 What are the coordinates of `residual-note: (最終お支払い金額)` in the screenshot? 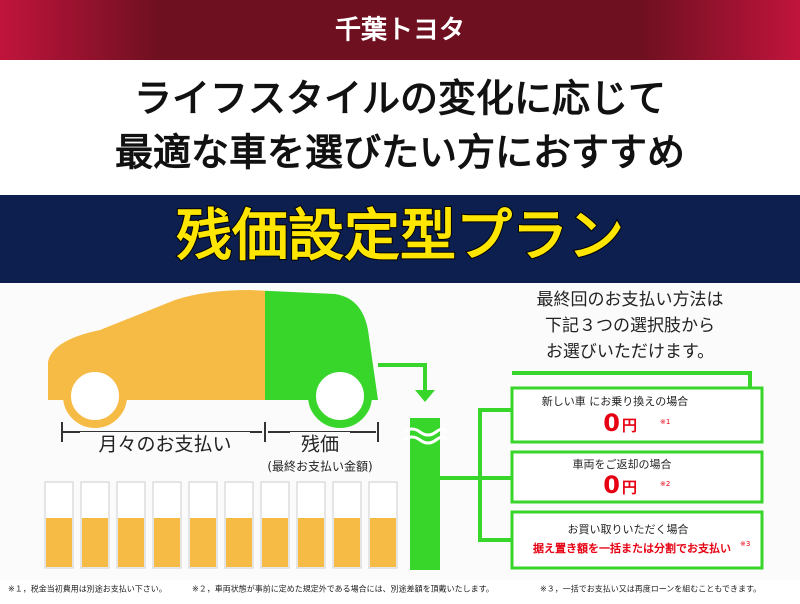 It's located at (319, 466).